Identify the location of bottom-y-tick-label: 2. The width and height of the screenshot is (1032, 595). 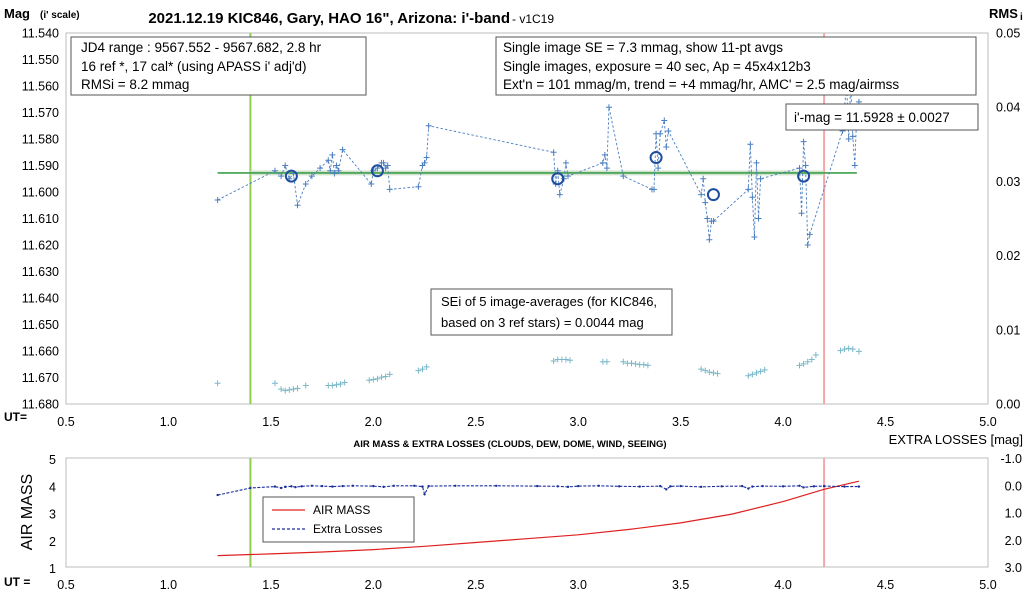
(52, 542).